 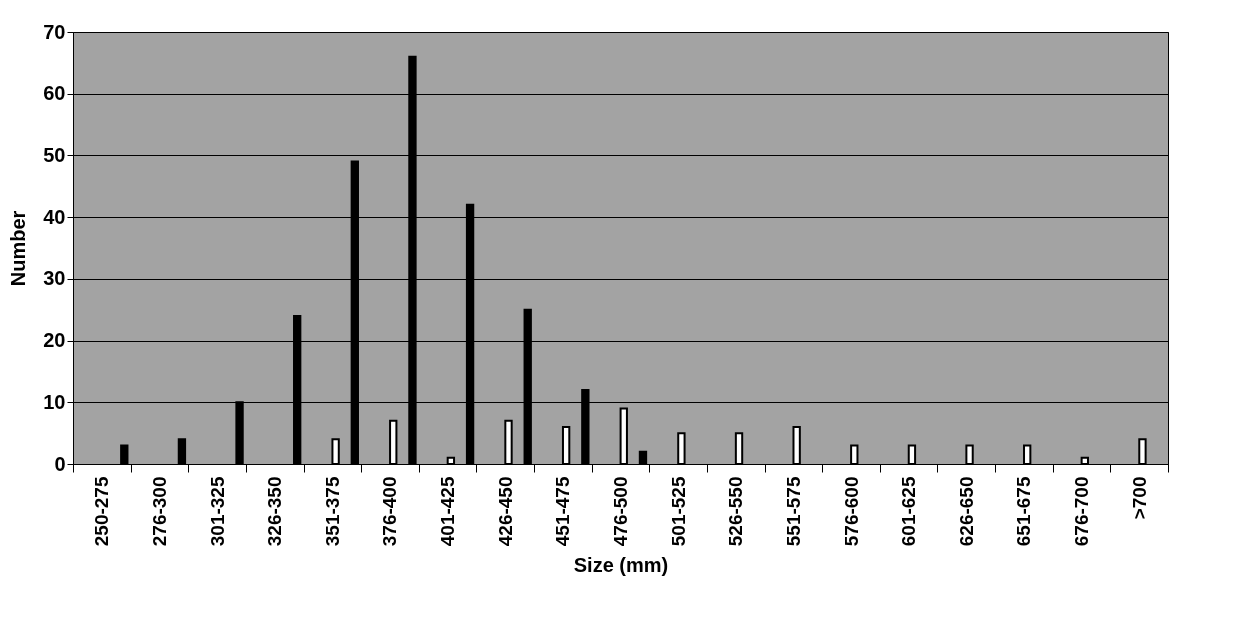 What do you see at coordinates (332, 511) in the screenshot?
I see `x-tick-label: 351-375` at bounding box center [332, 511].